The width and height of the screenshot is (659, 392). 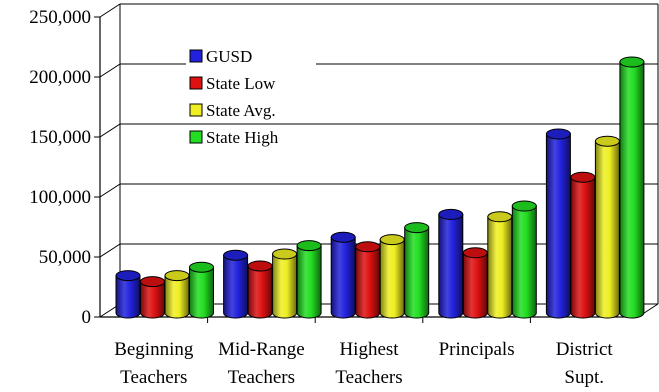 I want to click on legend-item-state-high: State High, so click(x=251, y=136).